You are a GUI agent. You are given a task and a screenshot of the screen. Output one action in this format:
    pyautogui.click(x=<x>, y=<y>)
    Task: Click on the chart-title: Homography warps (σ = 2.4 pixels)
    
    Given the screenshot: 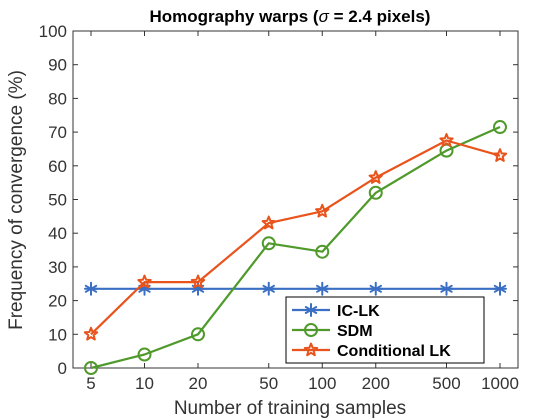 What is the action you would take?
    pyautogui.click(x=290, y=16)
    